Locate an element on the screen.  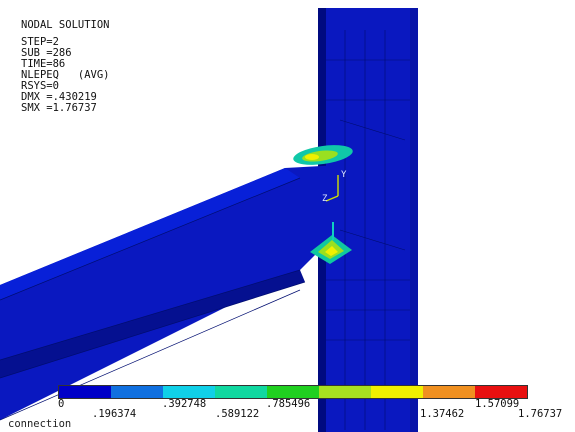
info-line: SUB =286 is located at coordinates (46, 53).